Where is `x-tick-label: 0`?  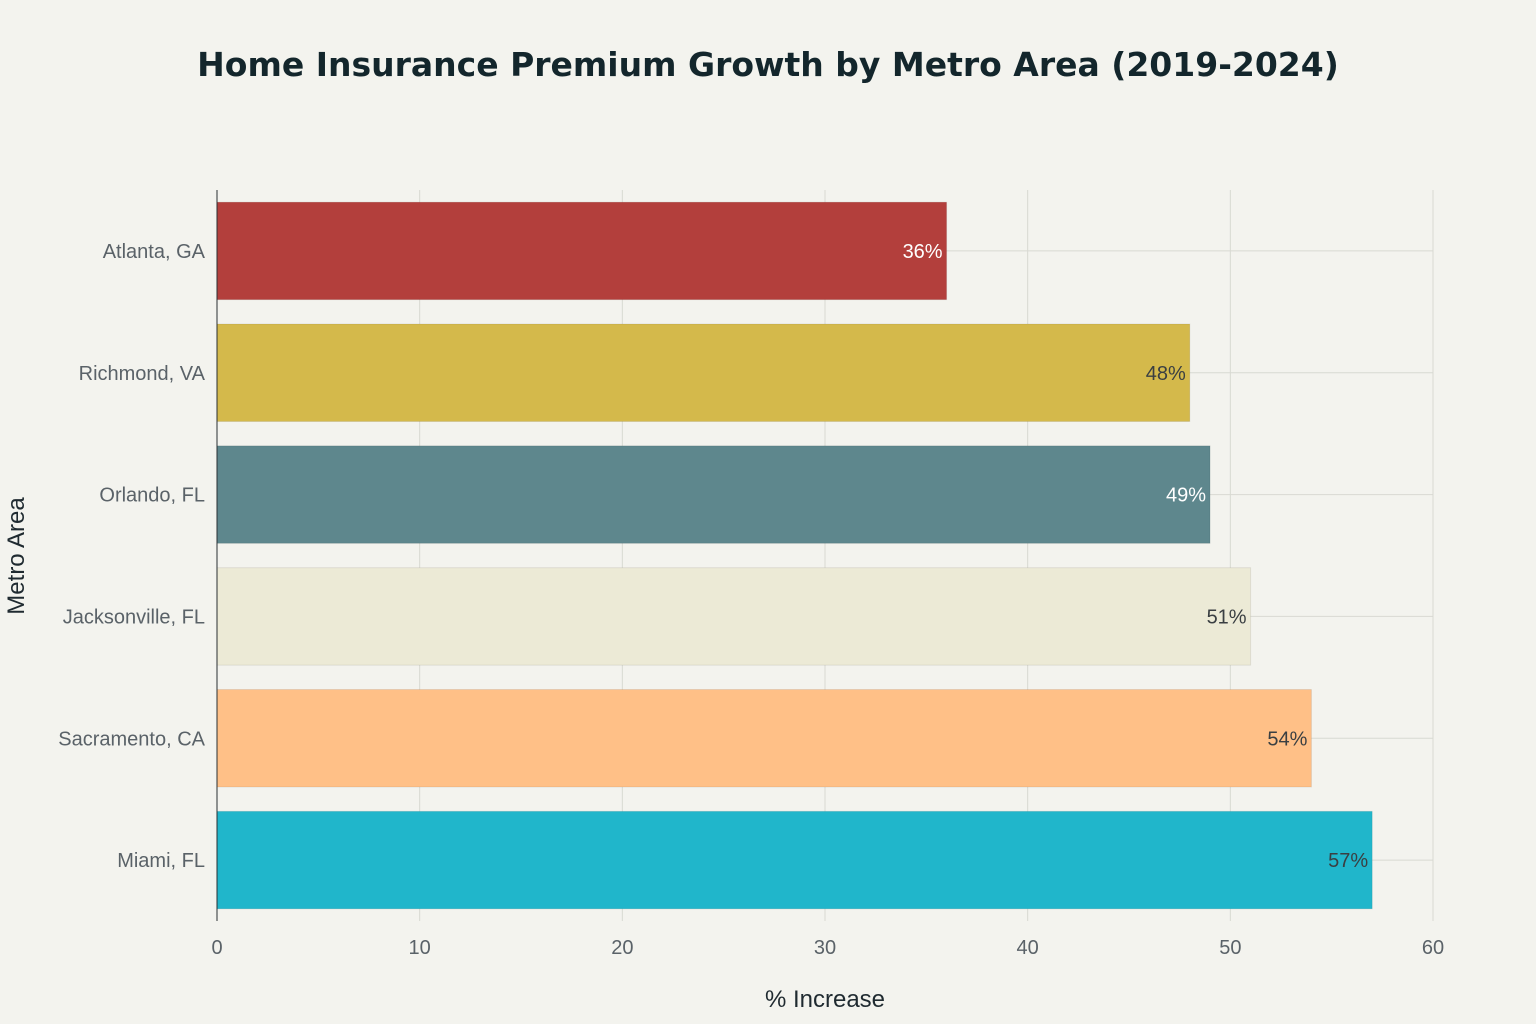
x-tick-label: 0 is located at coordinates (216, 948).